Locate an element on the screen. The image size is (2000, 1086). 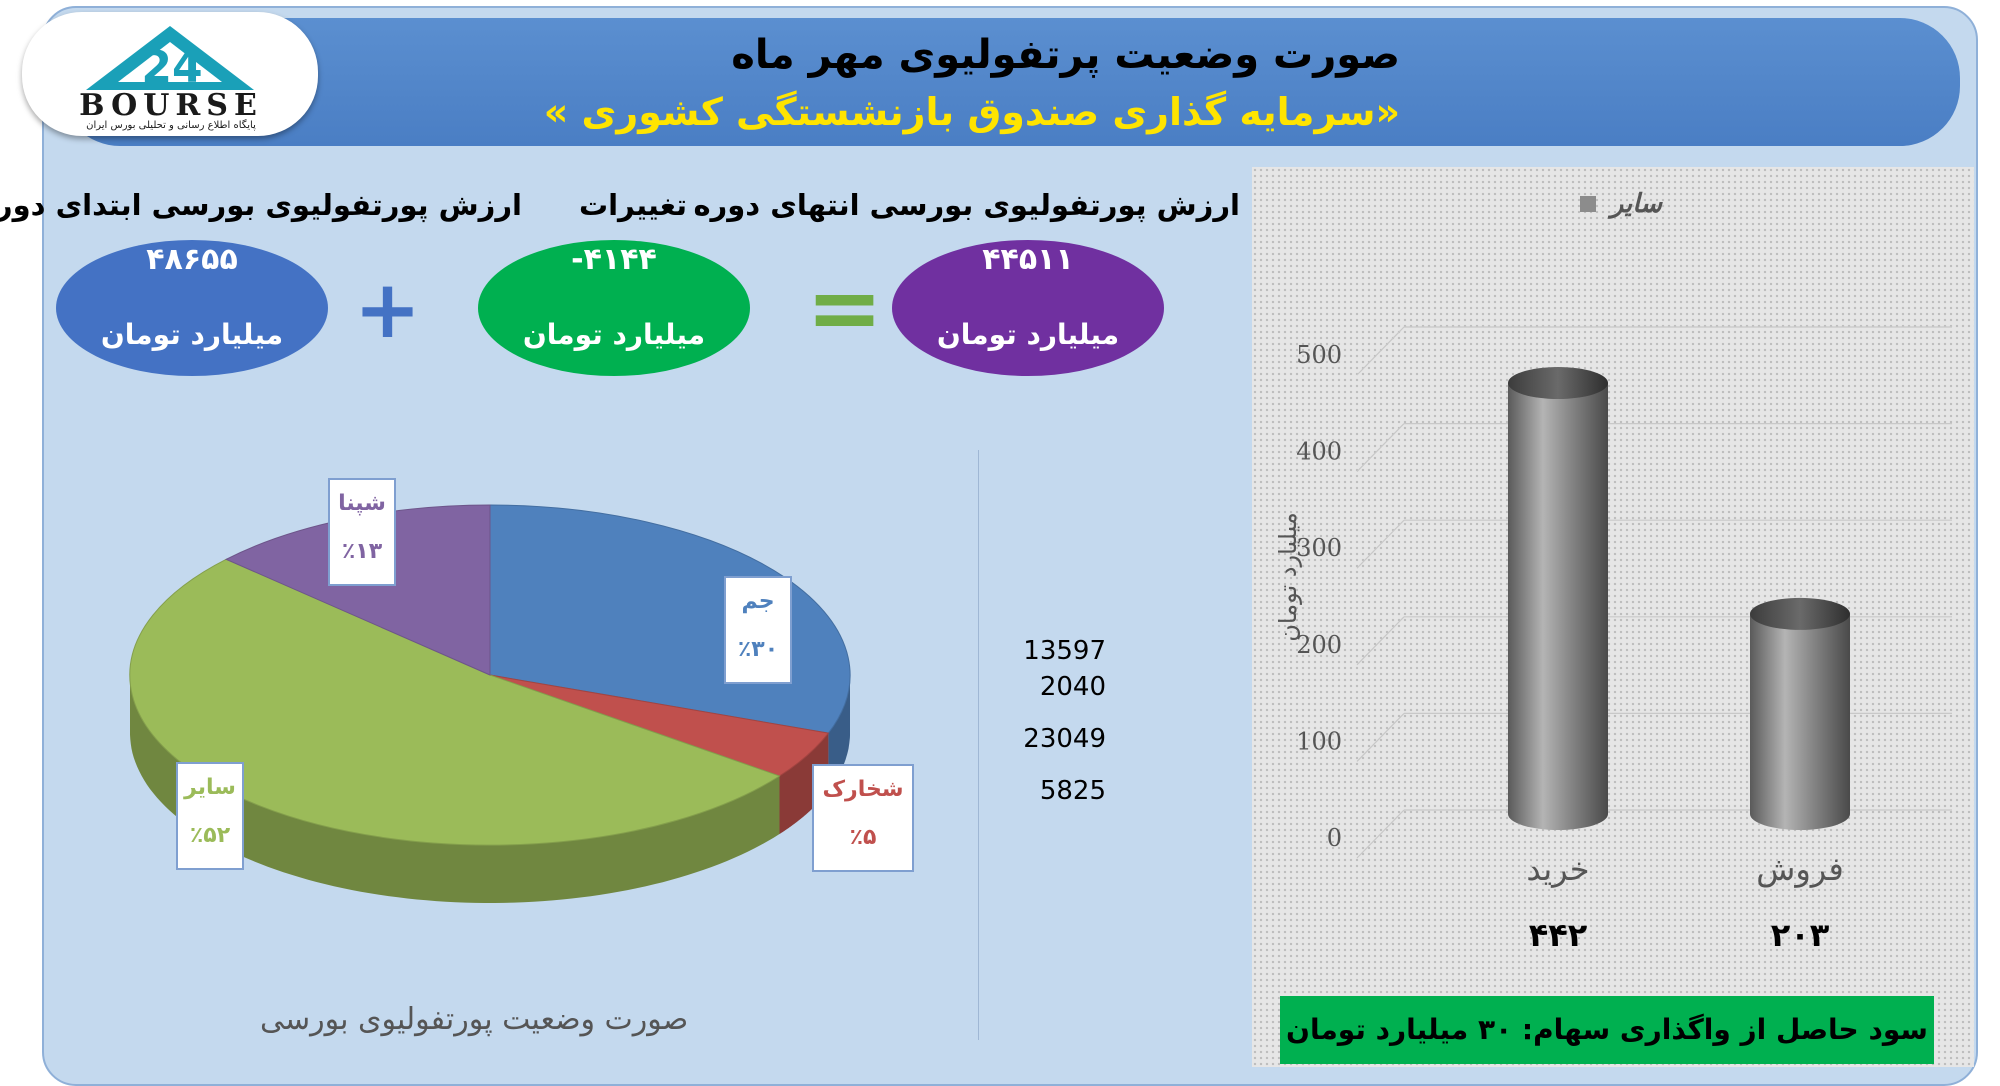
pie-tag-shapna-percent: ٪۱۳ is located at coordinates (362, 551).